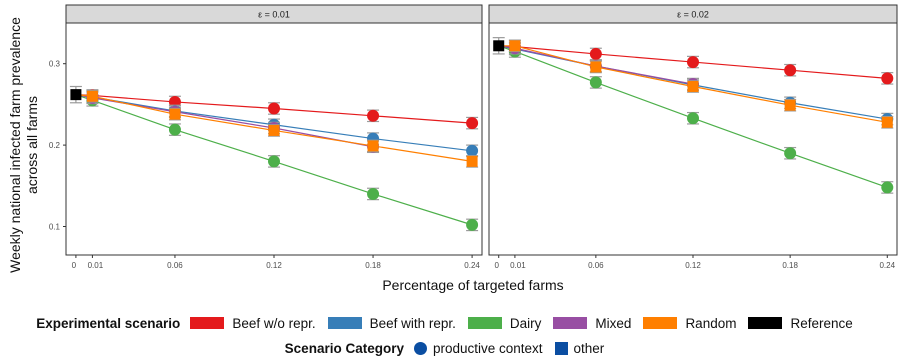 The height and width of the screenshot is (360, 901). I want to click on legend-swatch-mixed, so click(570, 323).